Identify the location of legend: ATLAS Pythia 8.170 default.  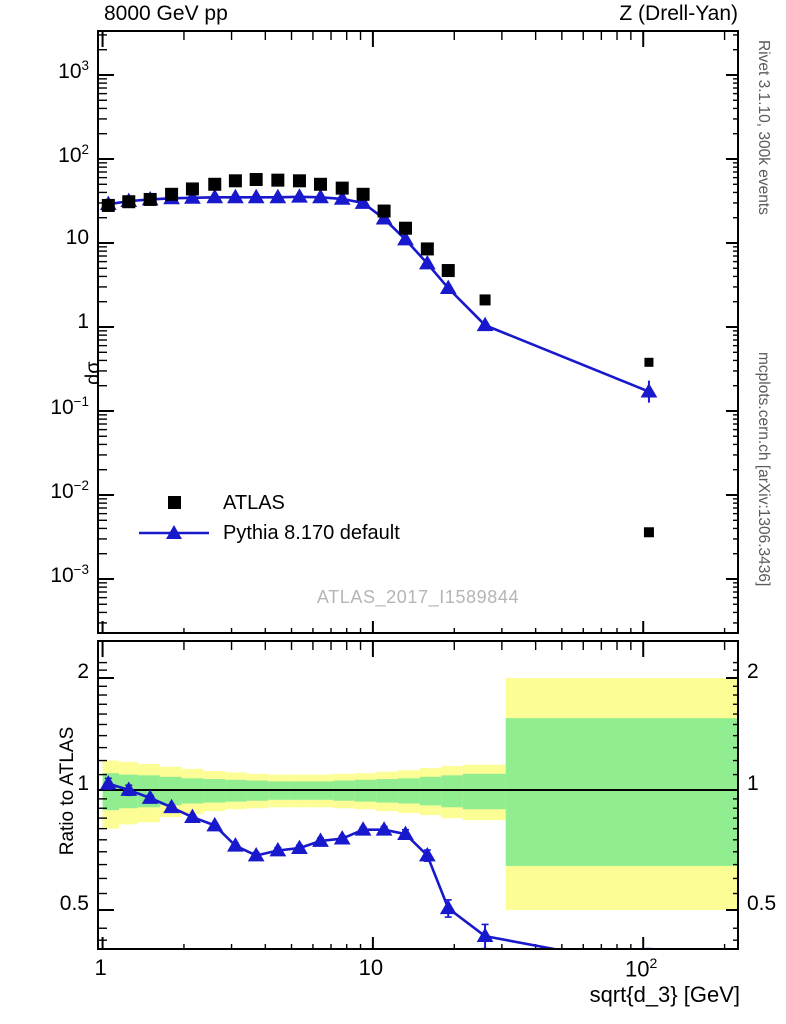
(267, 518).